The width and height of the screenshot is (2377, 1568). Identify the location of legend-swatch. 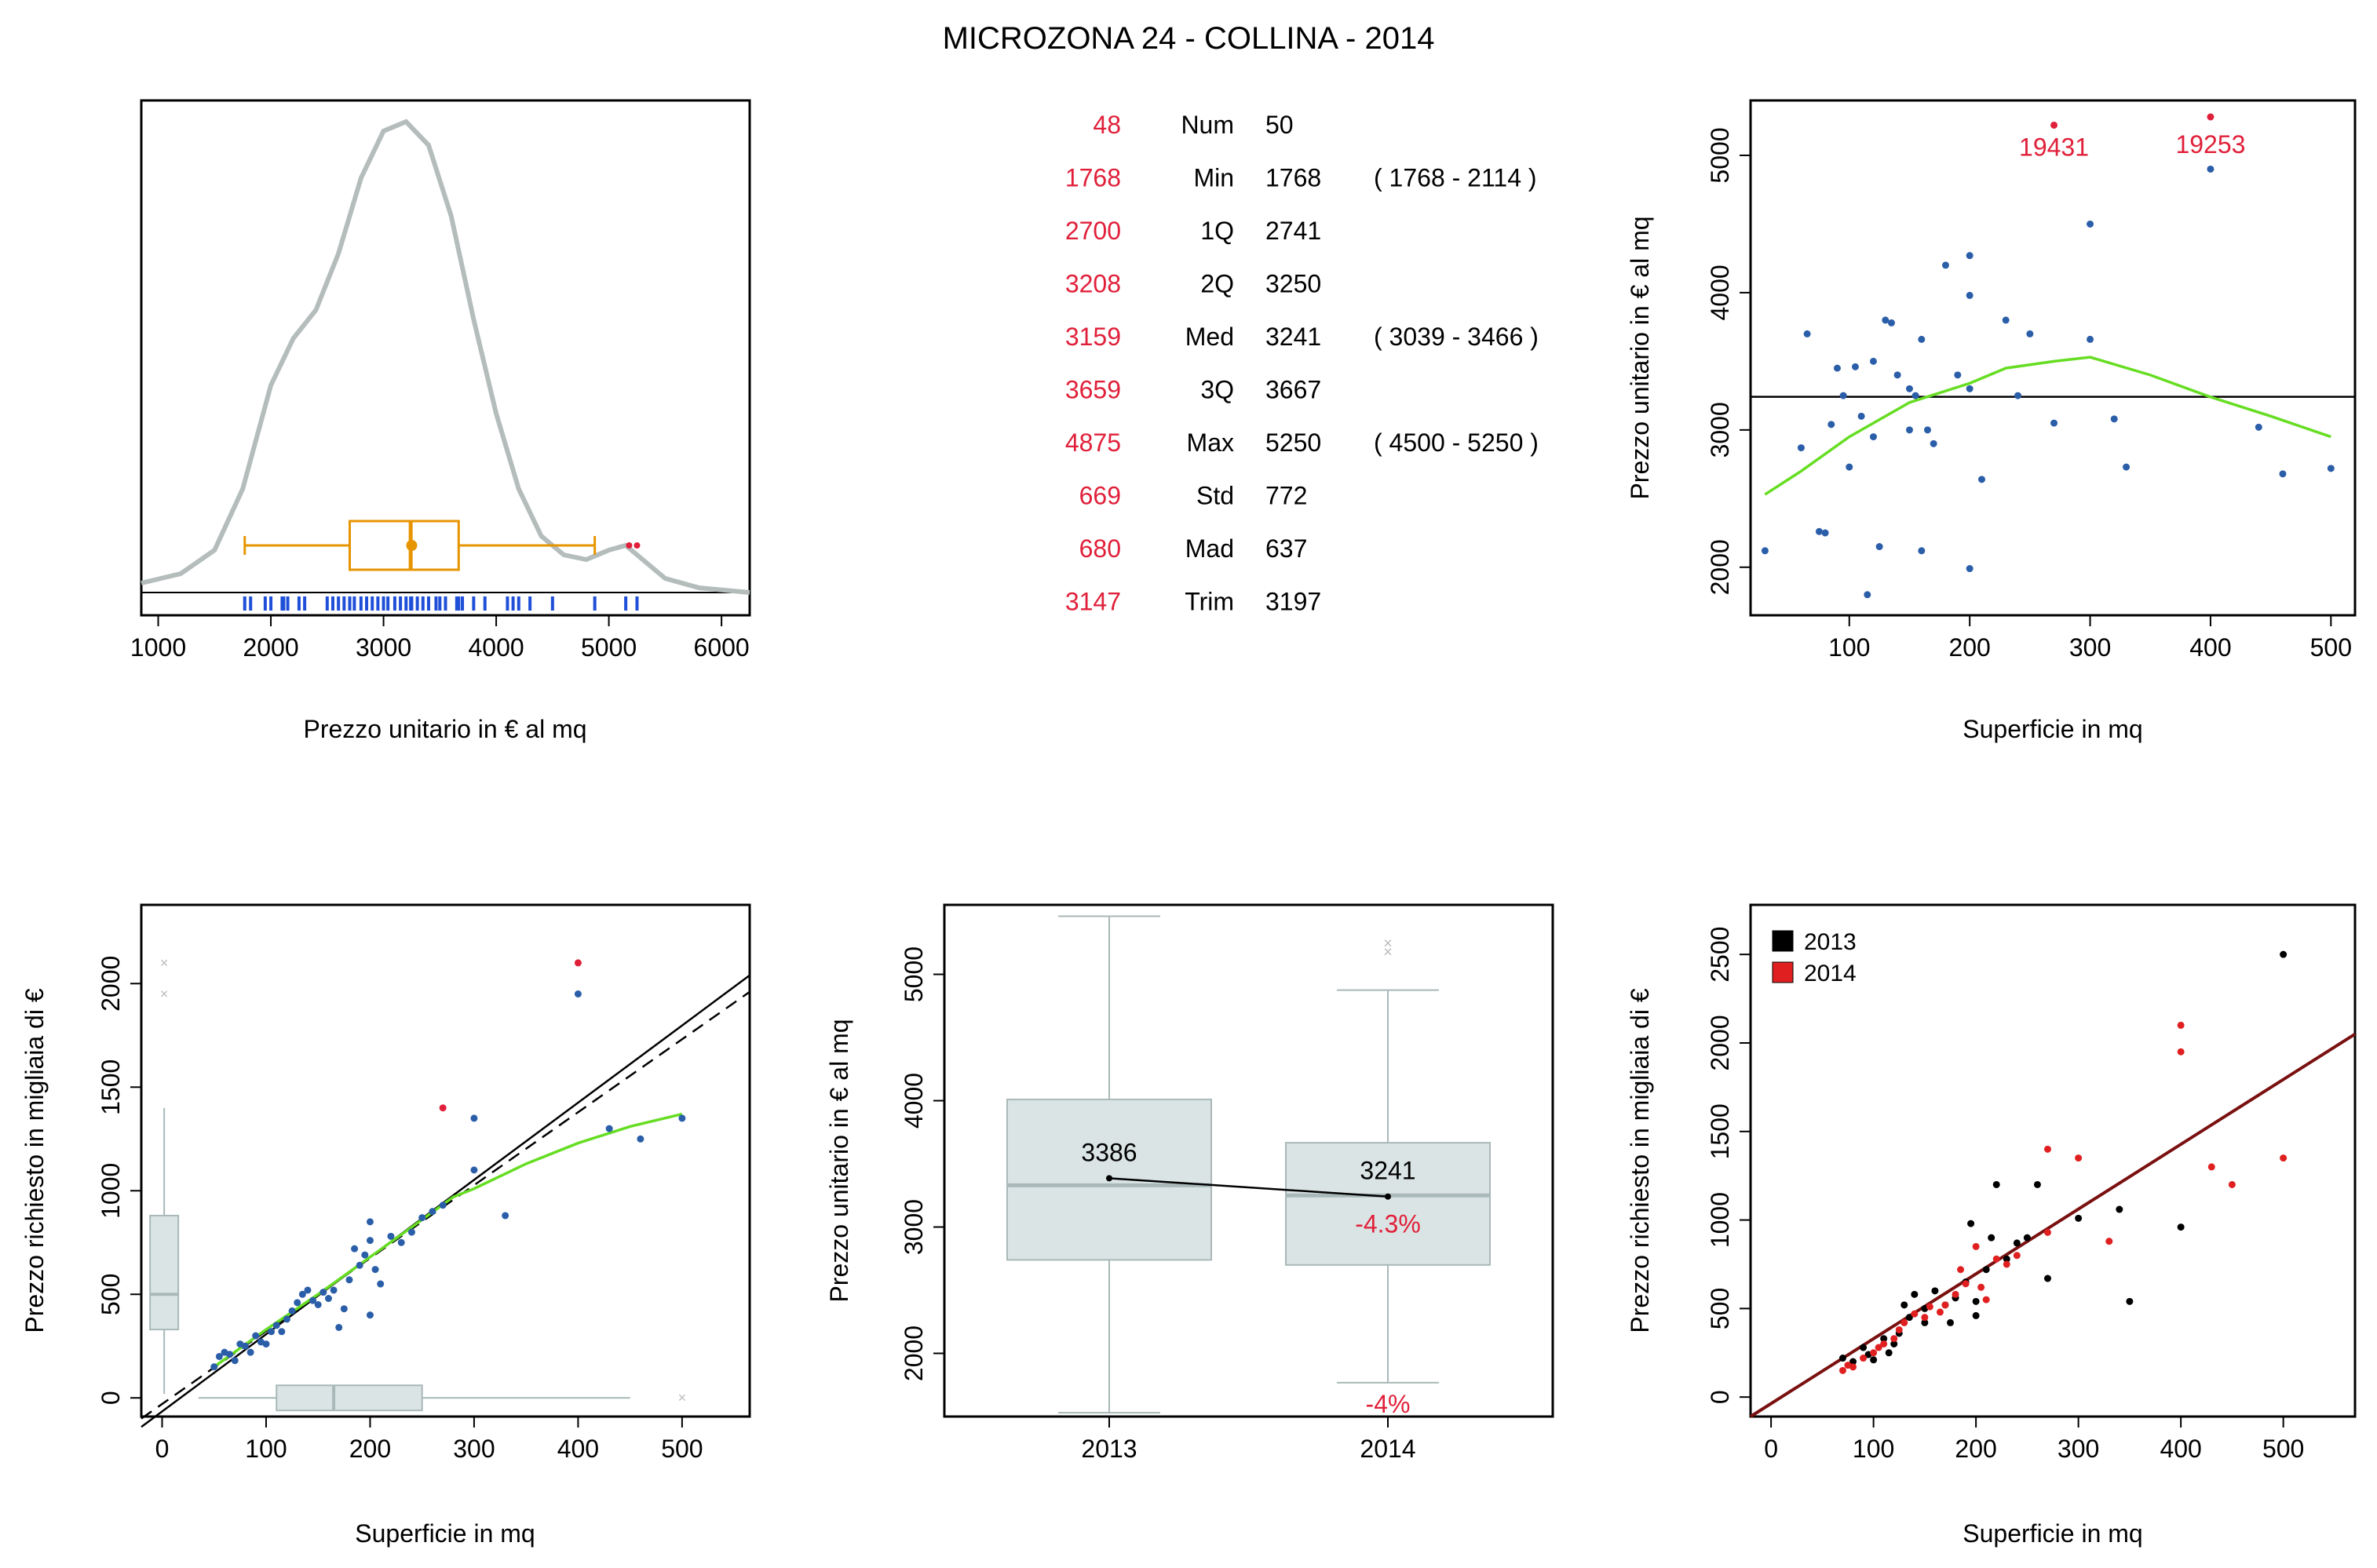
(1783, 972).